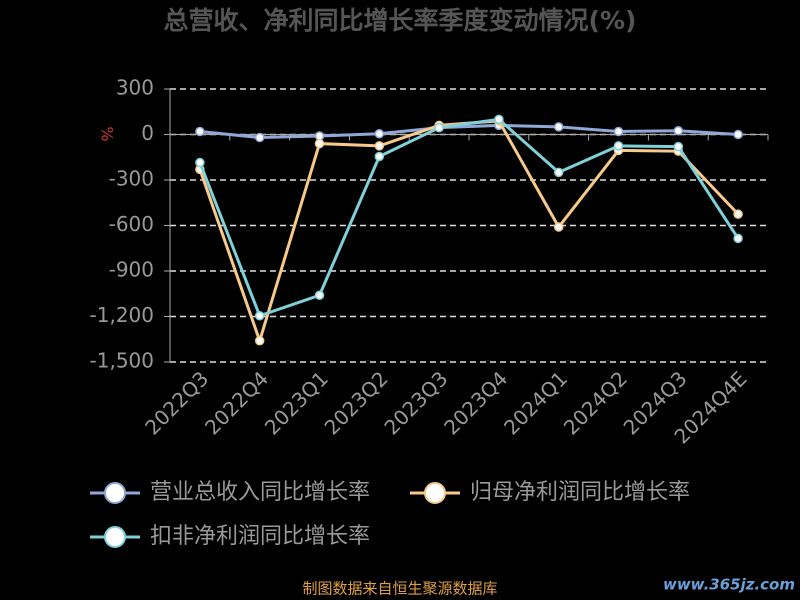 This screenshot has height=600, width=800. What do you see at coordinates (729, 585) in the screenshot?
I see `watermark: www.365jz.com` at bounding box center [729, 585].